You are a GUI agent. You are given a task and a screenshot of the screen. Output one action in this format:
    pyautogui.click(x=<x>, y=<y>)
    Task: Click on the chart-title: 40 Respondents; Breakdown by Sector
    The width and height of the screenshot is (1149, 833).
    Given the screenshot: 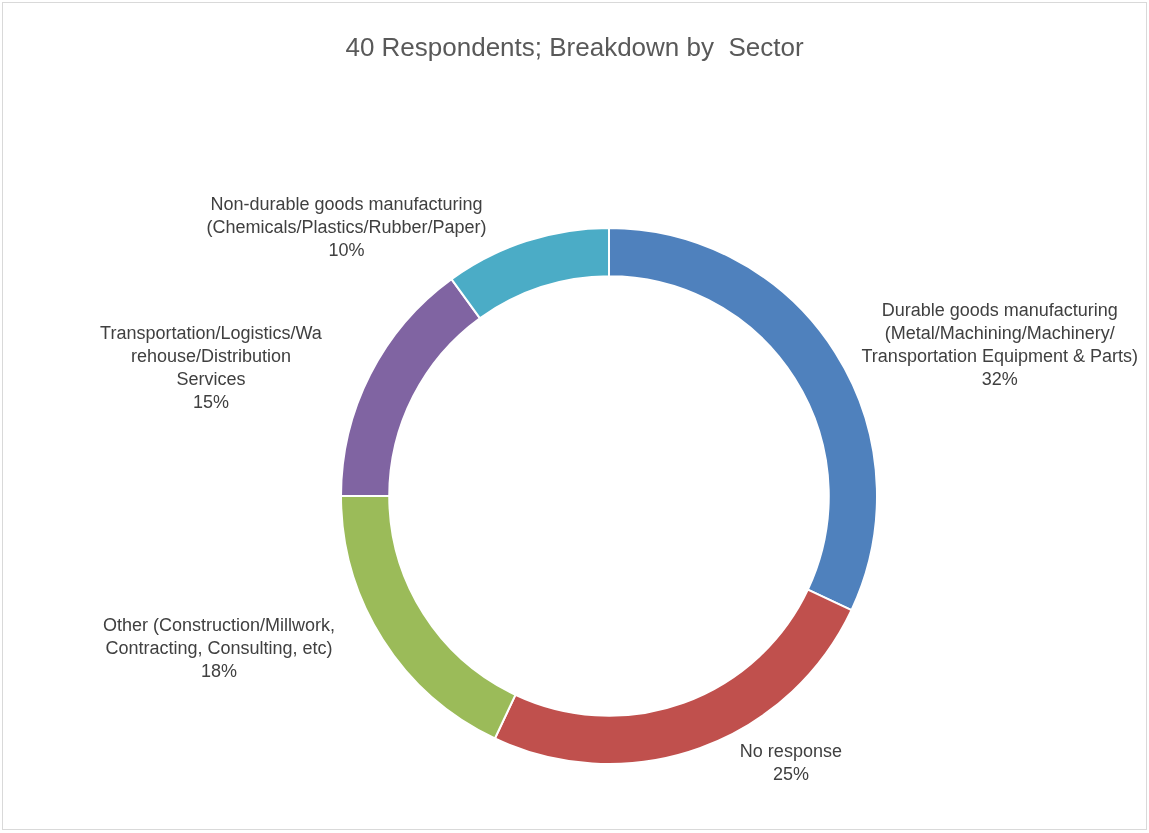 What is the action you would take?
    pyautogui.click(x=574, y=47)
    